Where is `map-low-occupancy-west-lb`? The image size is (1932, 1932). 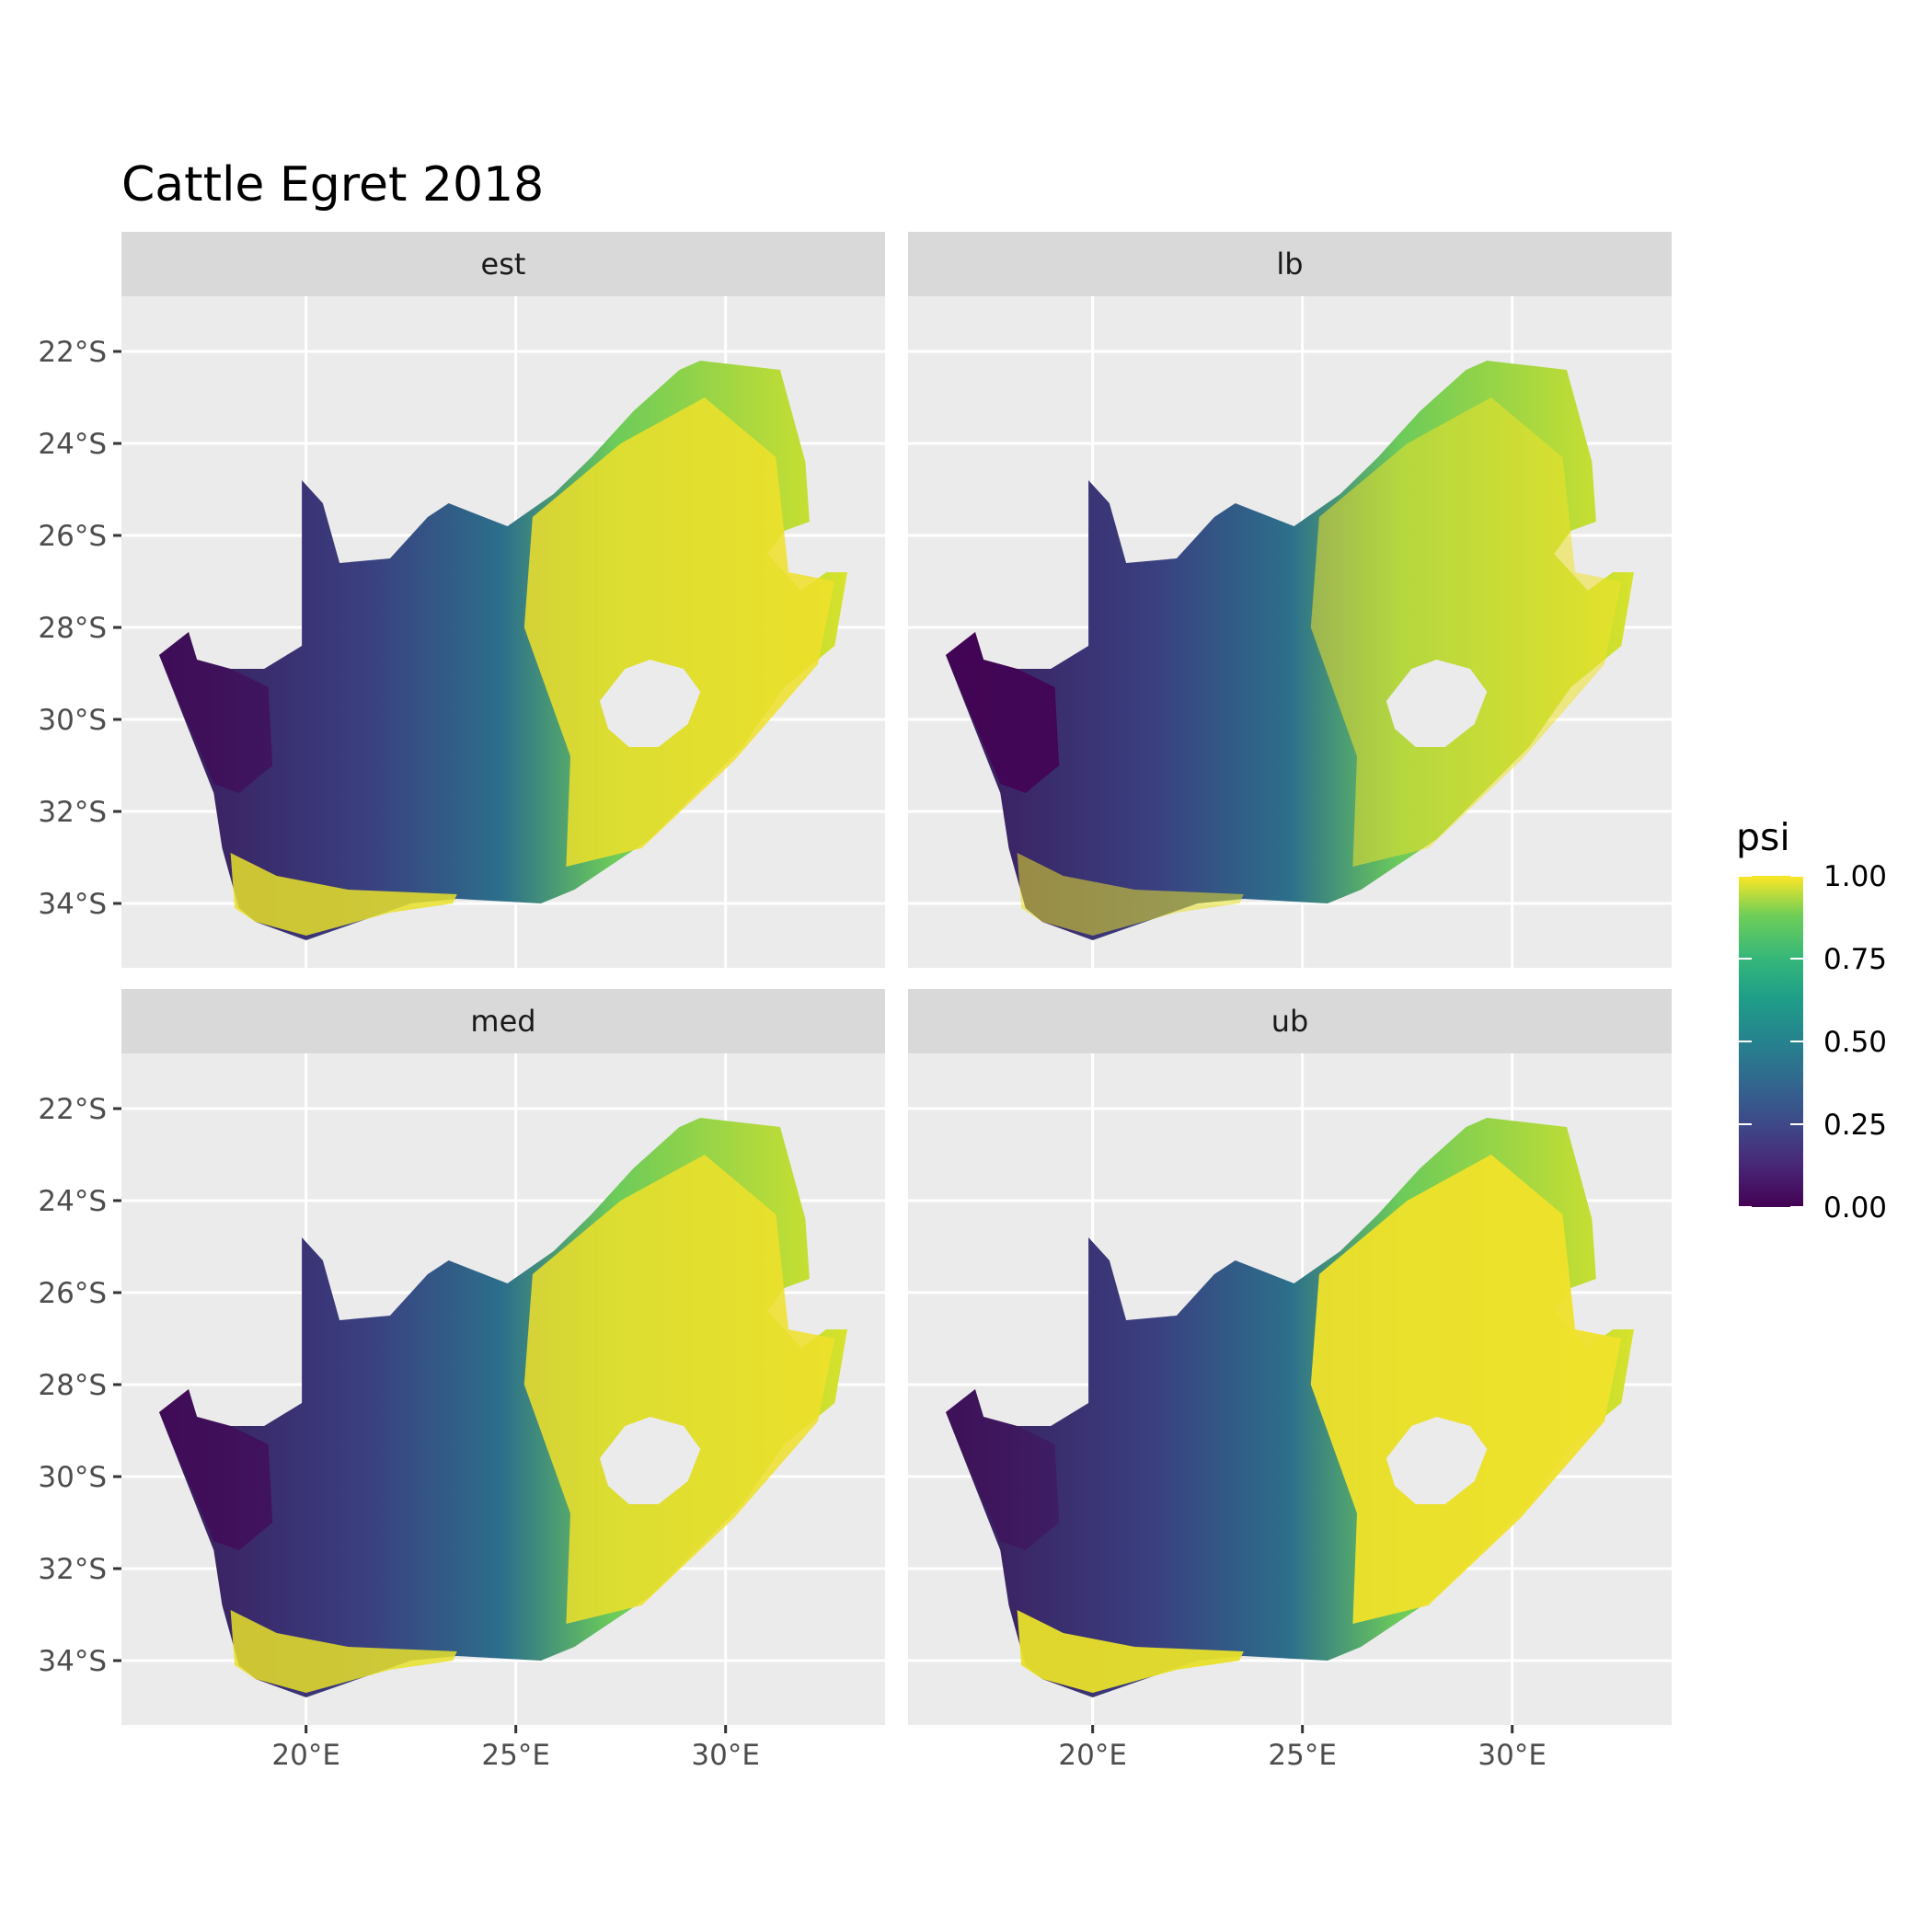 map-low-occupancy-west-lb is located at coordinates (1003, 712).